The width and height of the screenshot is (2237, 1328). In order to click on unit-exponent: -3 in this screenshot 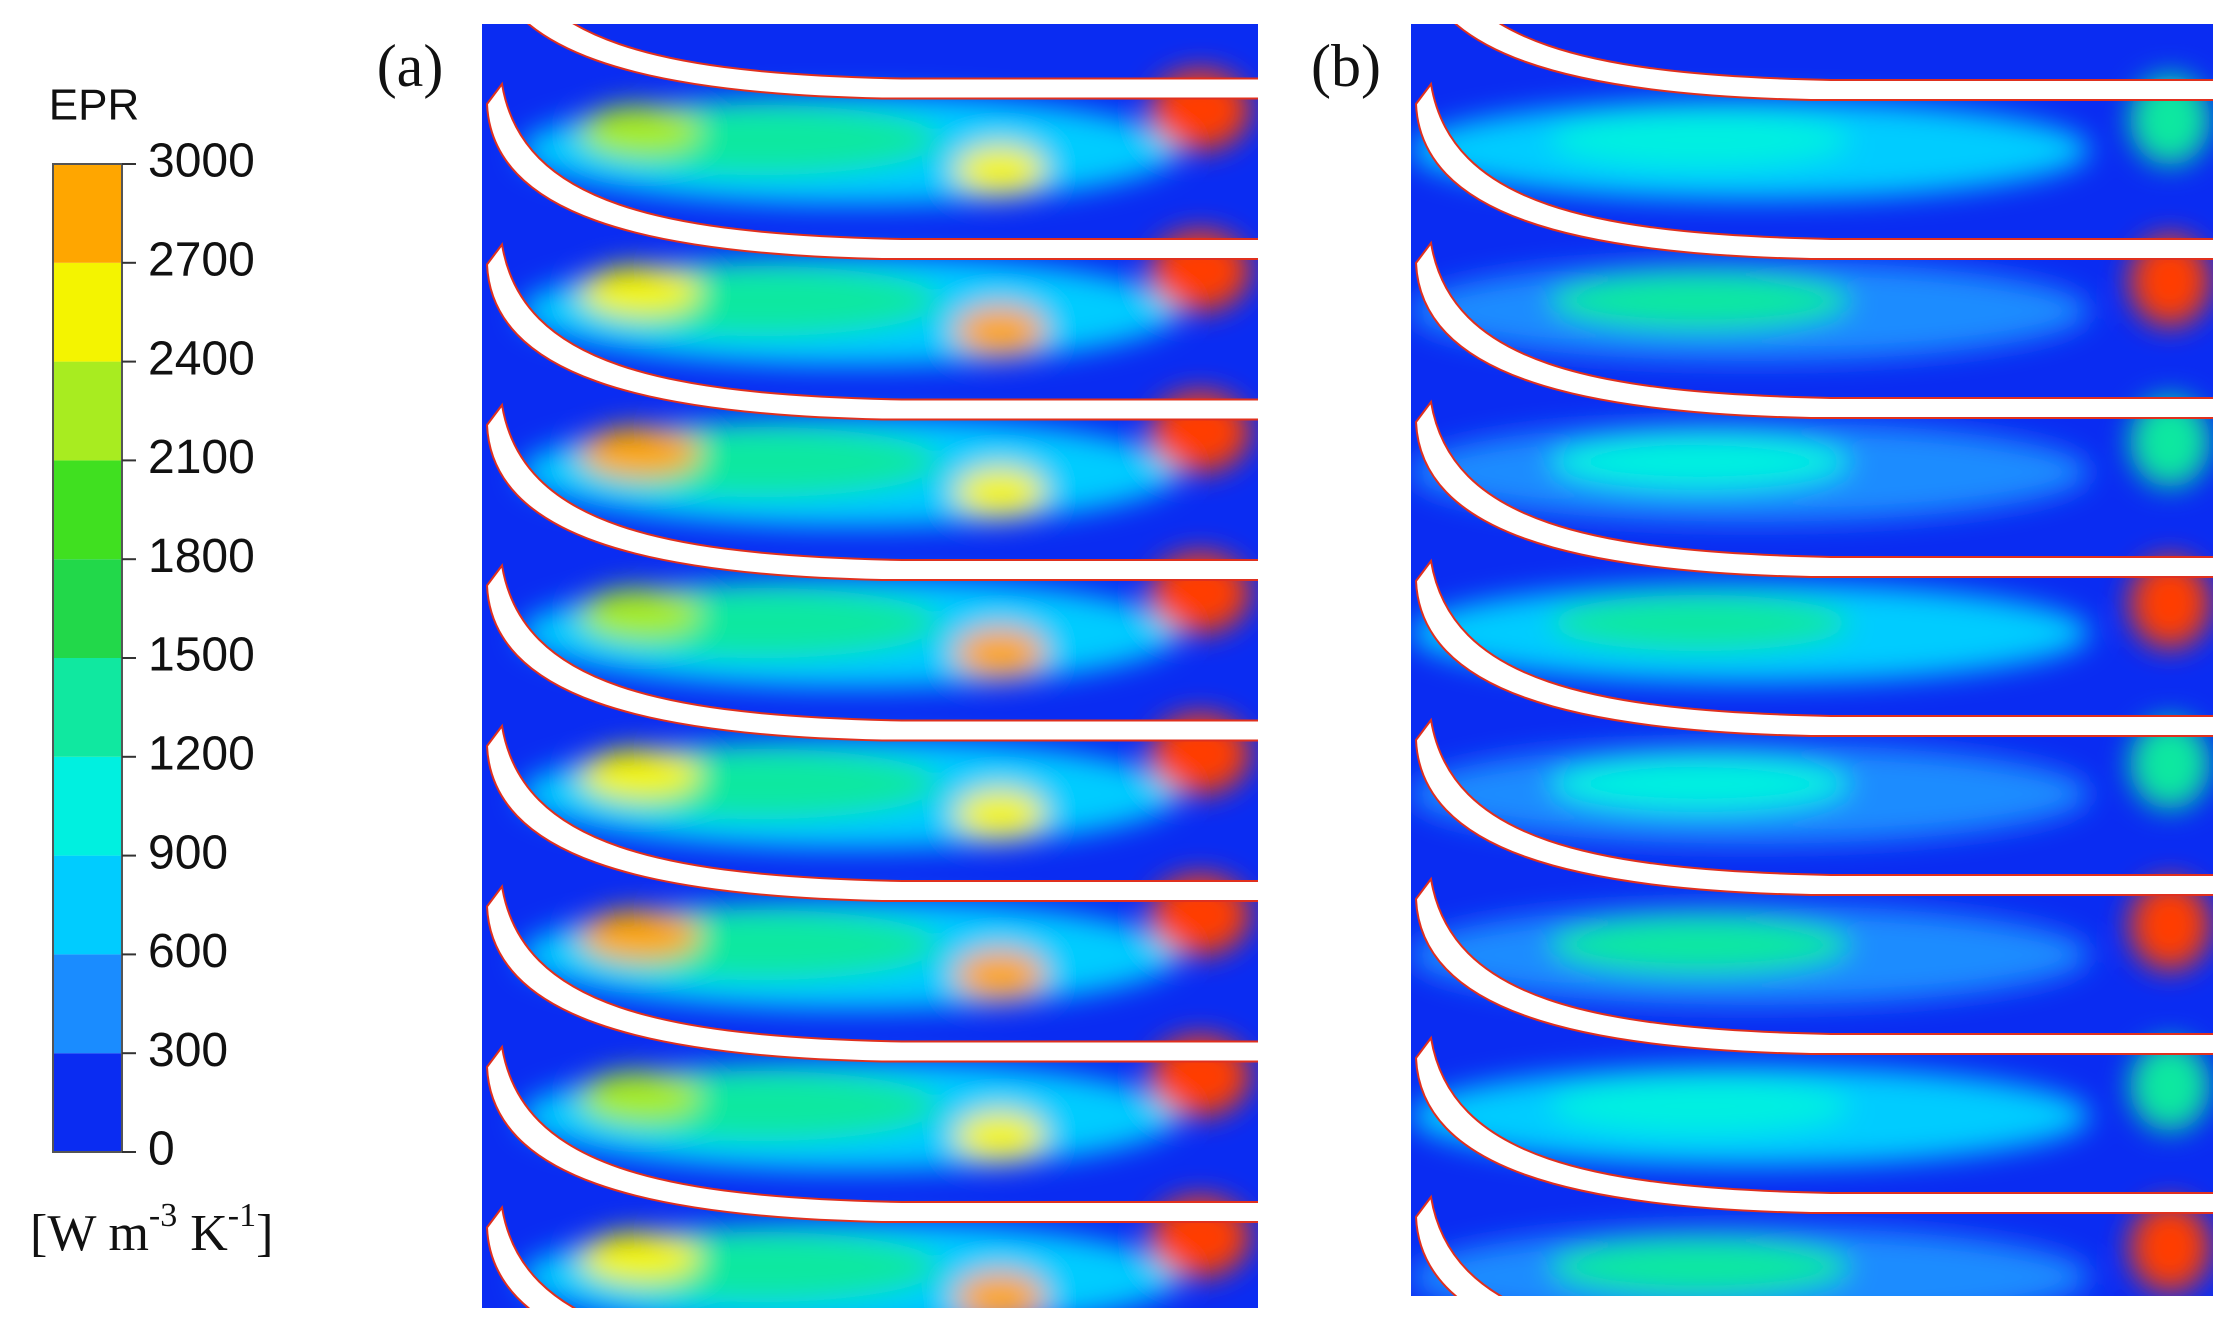, I will do `click(163, 1215)`.